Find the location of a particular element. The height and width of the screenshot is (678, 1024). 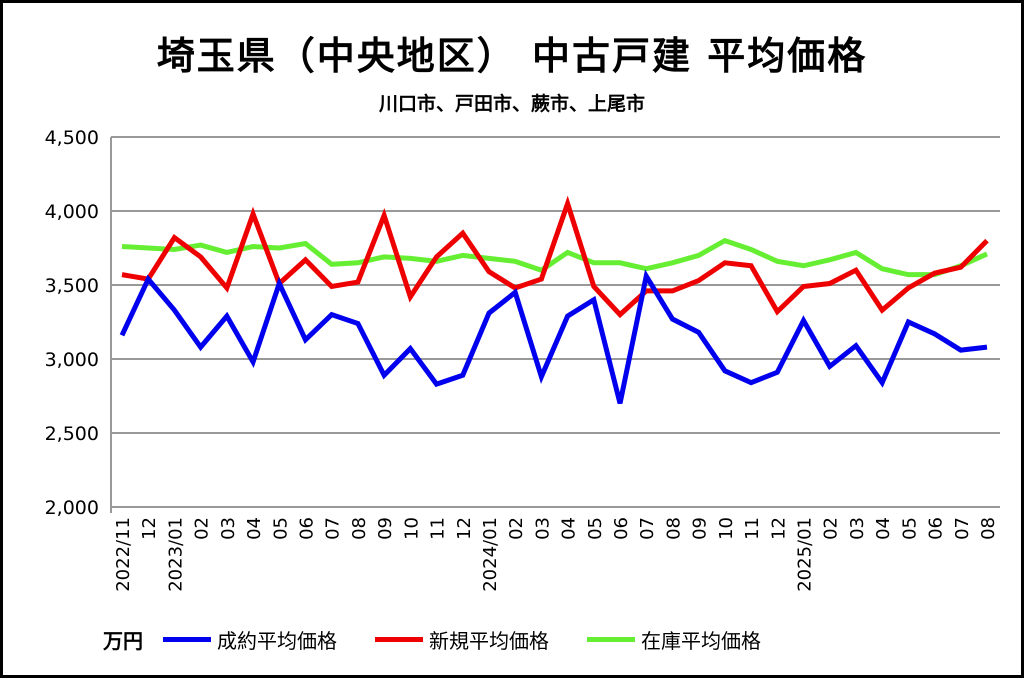

legend-item-seiyaku: 成約平均価格 is located at coordinates (250, 639).